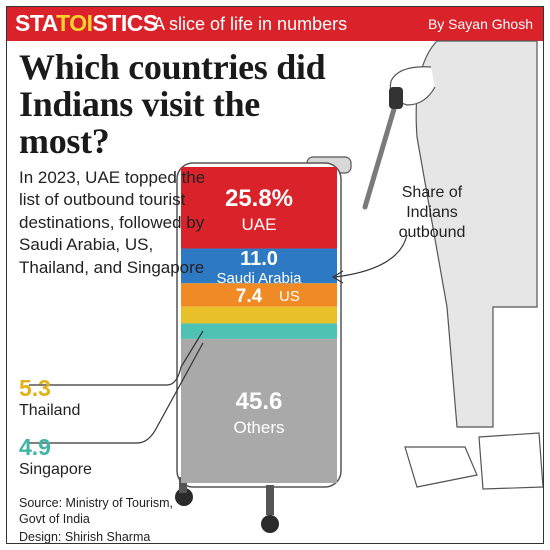 This screenshot has width=550, height=550. I want to click on singapore-leader-line, so click(116, 393).